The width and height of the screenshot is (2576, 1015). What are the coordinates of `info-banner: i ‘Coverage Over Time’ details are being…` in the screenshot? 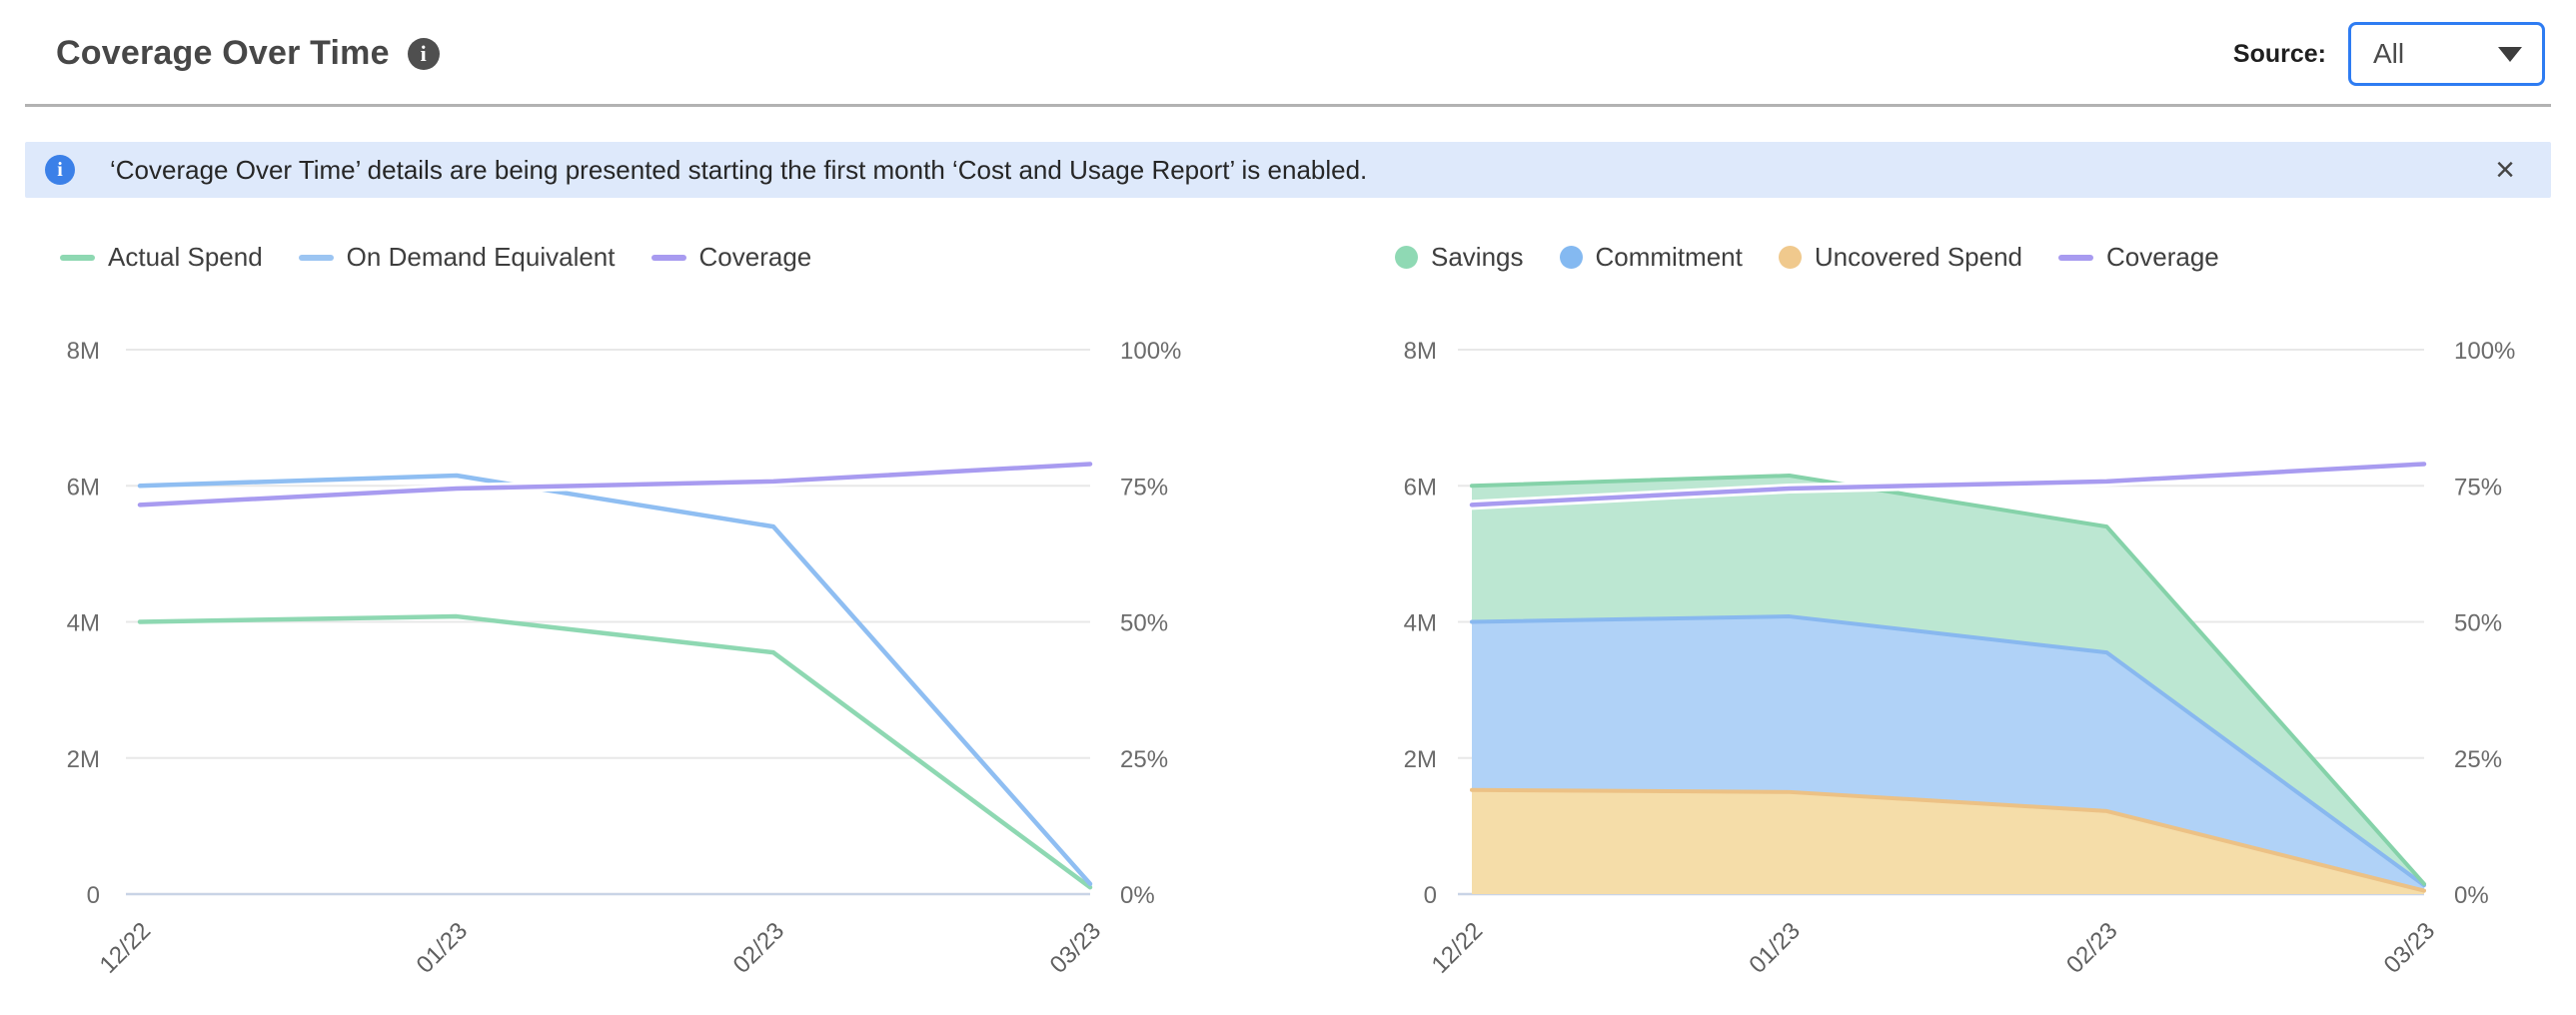 It's located at (1288, 170).